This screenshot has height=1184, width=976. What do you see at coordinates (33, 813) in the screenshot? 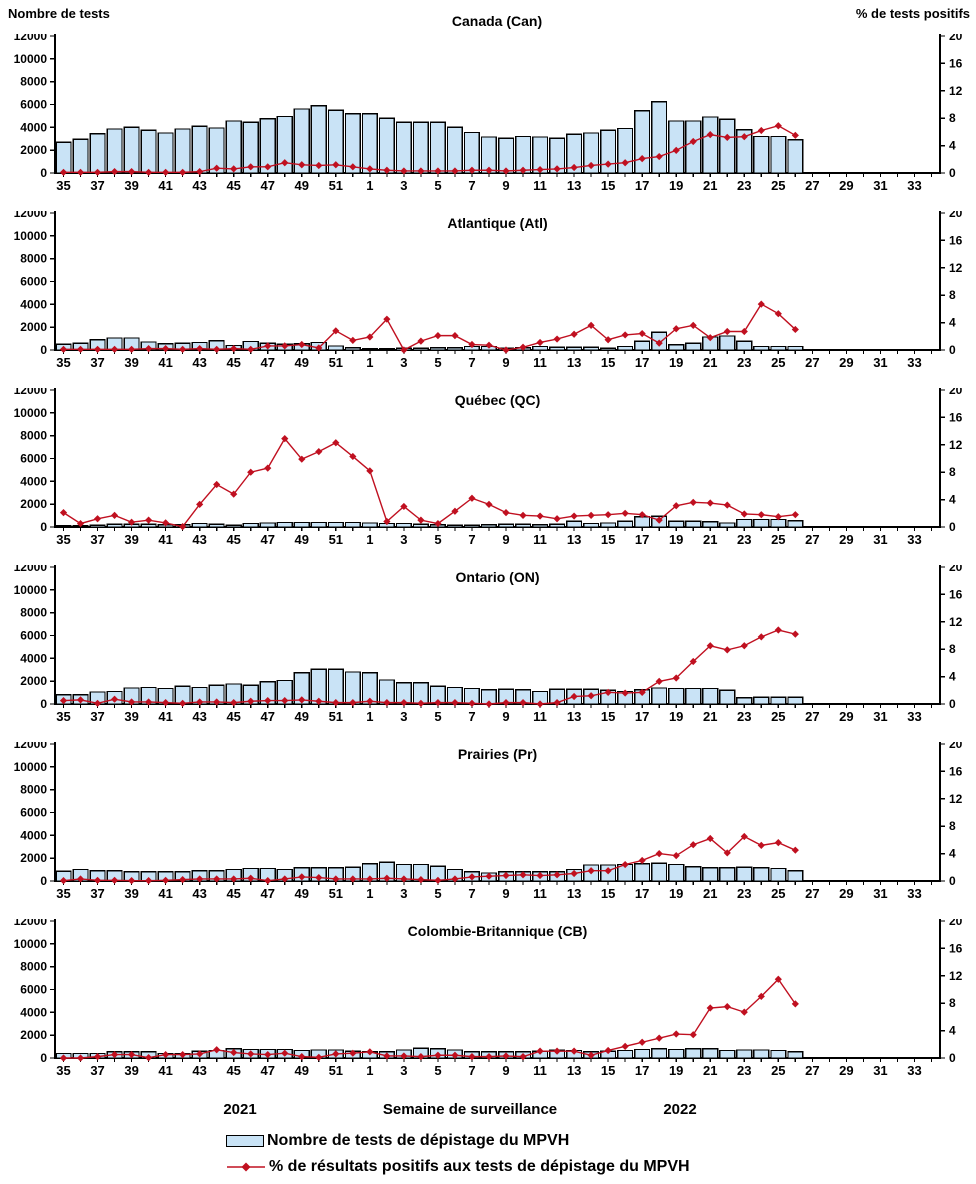
I see `svg-text: 6000` at bounding box center [33, 813].